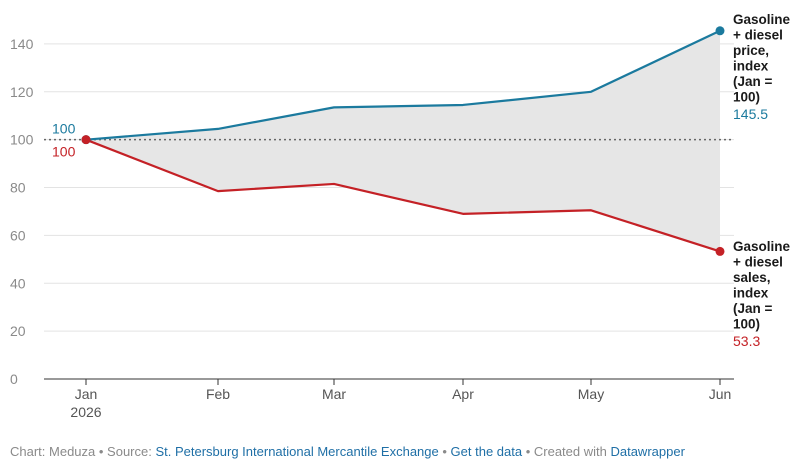 Image resolution: width=800 pixels, height=473 pixels. I want to click on y-tick-label: 120, so click(22, 92).